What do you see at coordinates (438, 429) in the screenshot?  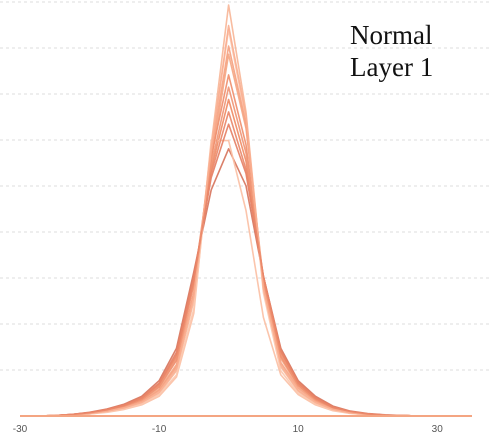 I see `x-tick-label: 30` at bounding box center [438, 429].